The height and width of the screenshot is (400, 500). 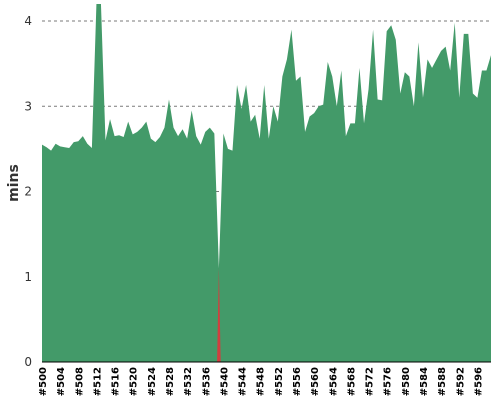 I want to click on x-tick-label: #520, so click(x=134, y=381).